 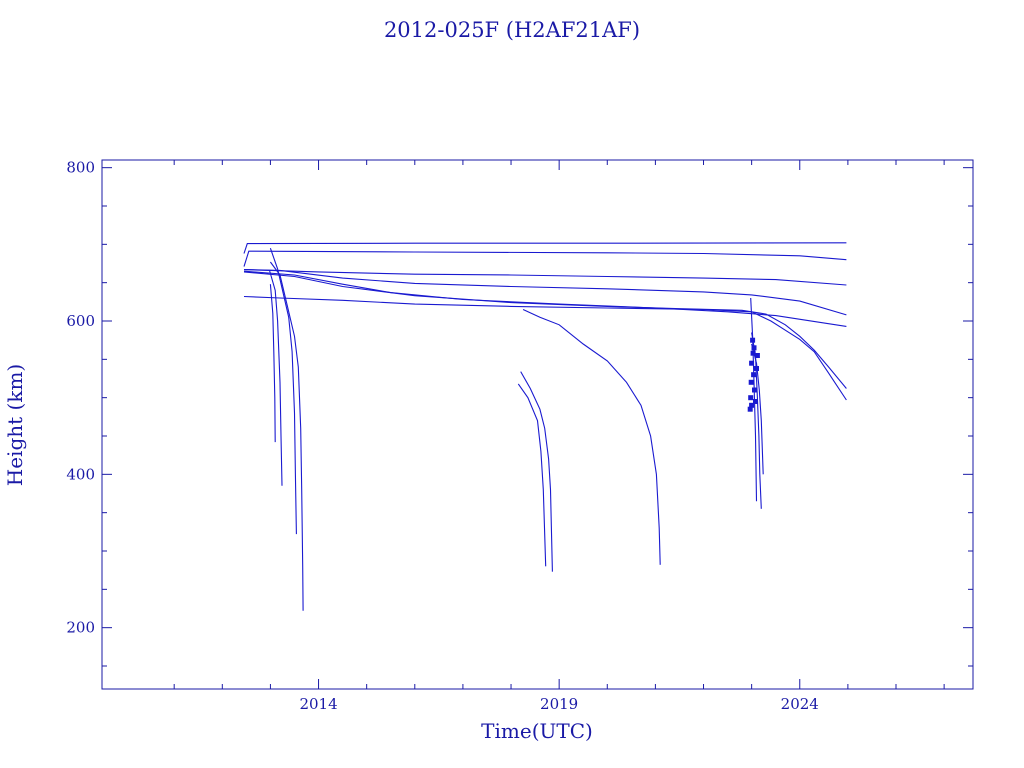 What do you see at coordinates (318, 704) in the screenshot?
I see `x-tick-label: 2014` at bounding box center [318, 704].